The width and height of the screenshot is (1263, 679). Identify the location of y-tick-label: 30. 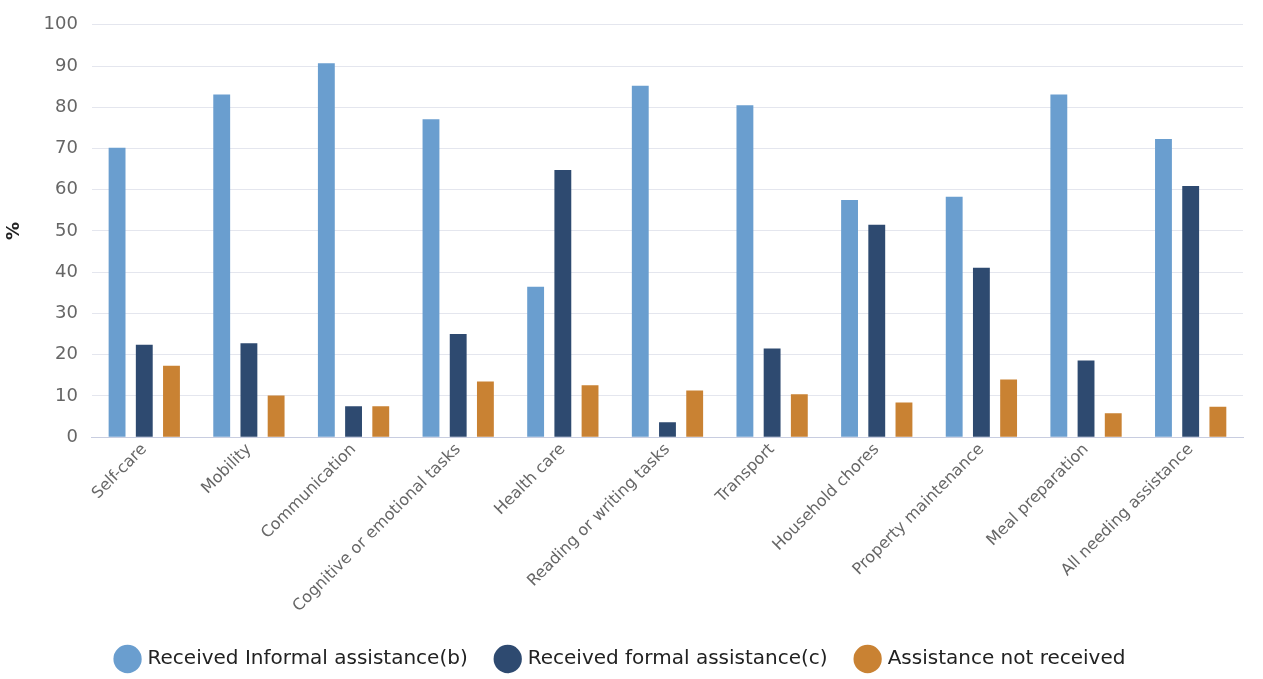
(66, 312).